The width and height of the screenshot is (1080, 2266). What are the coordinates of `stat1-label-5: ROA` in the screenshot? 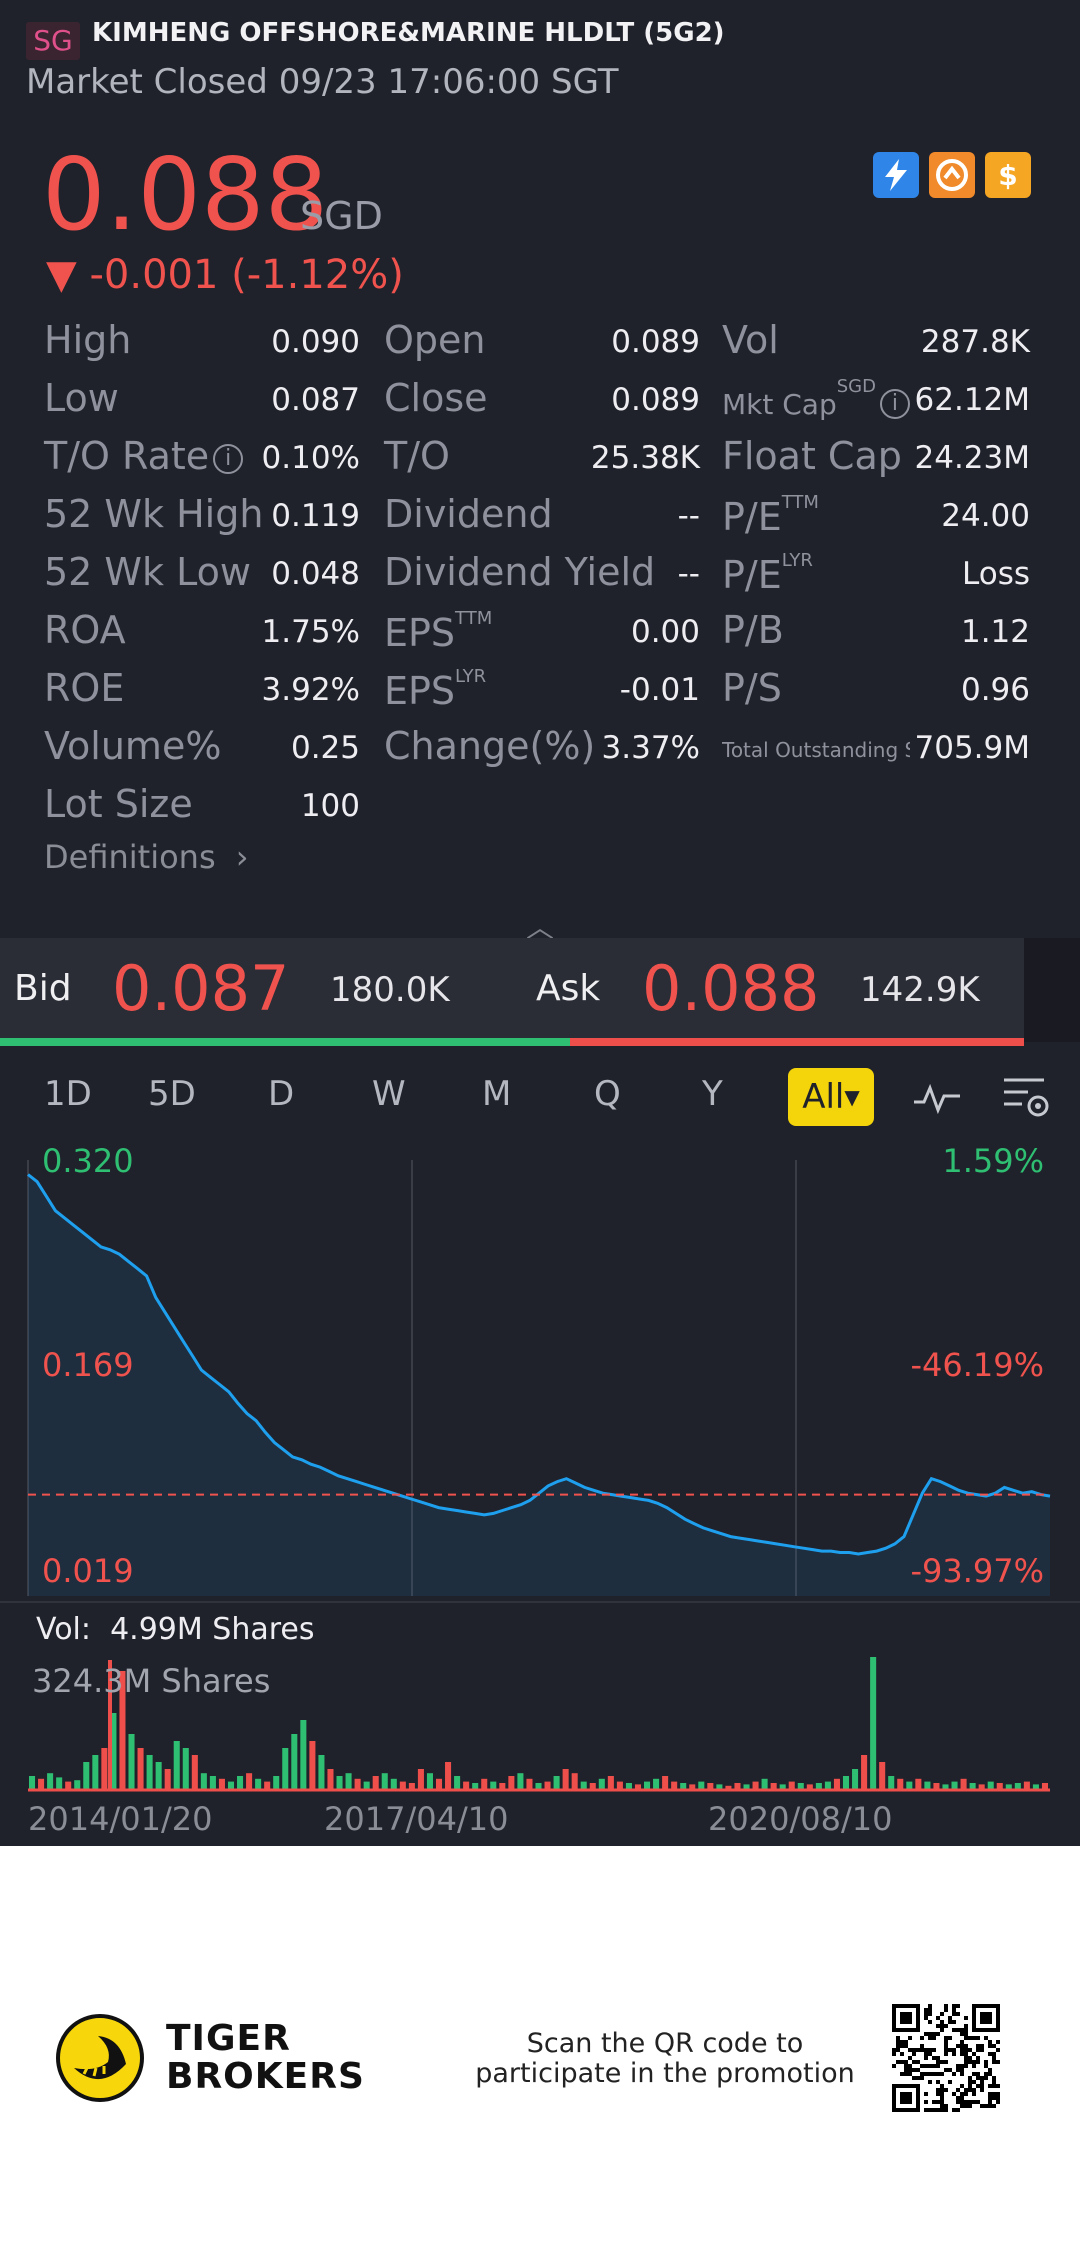 It's located at (85, 630).